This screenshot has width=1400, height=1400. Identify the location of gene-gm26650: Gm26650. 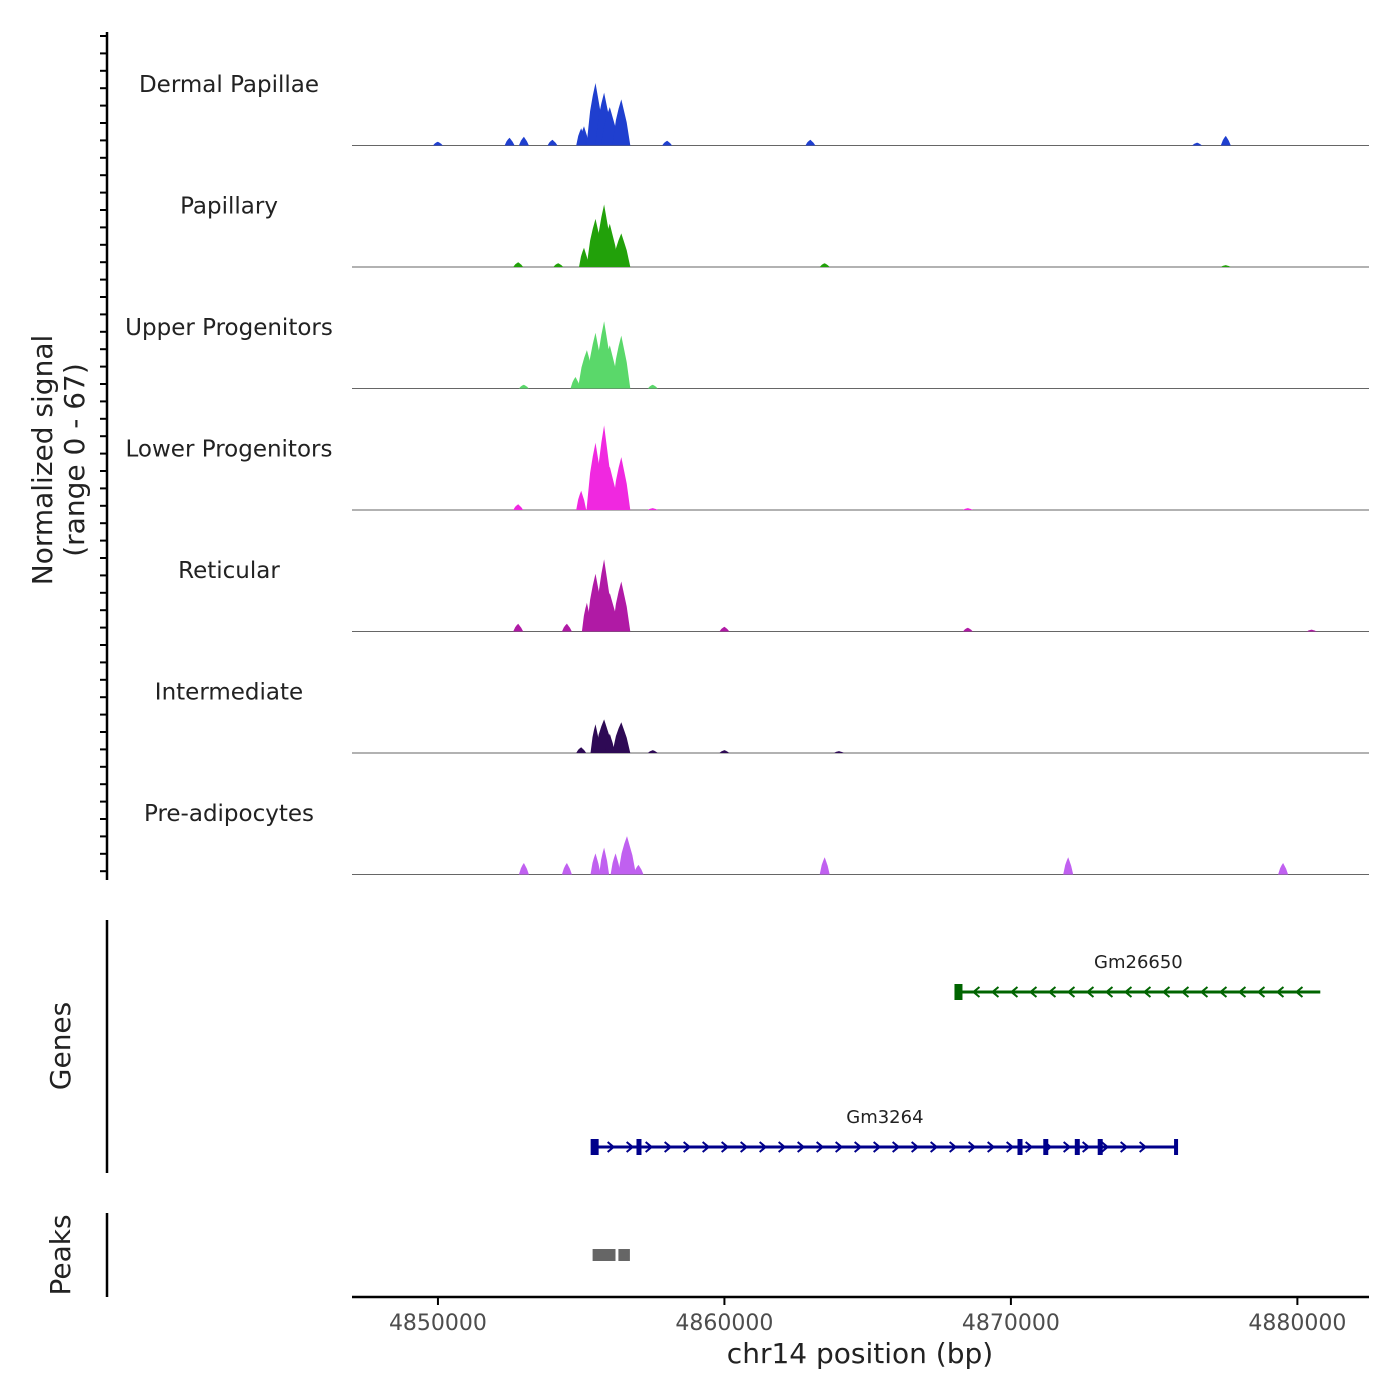
(1137, 976).